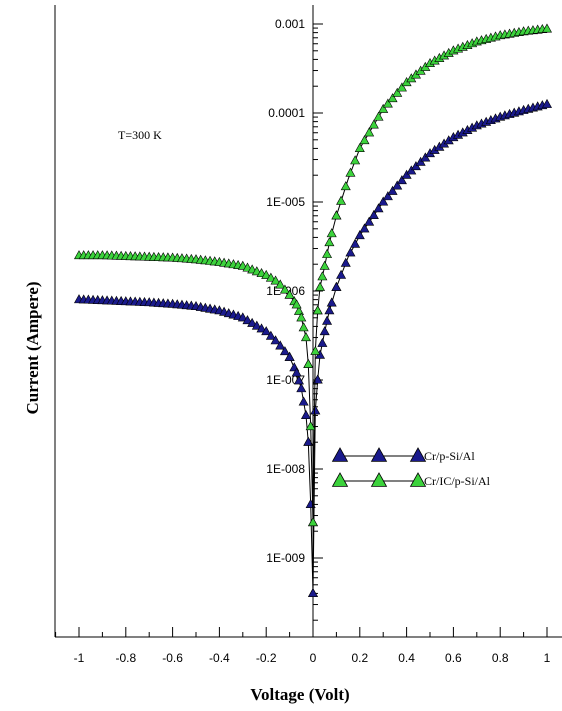 The height and width of the screenshot is (711, 562). What do you see at coordinates (79, 658) in the screenshot?
I see `x-tick-label: -1` at bounding box center [79, 658].